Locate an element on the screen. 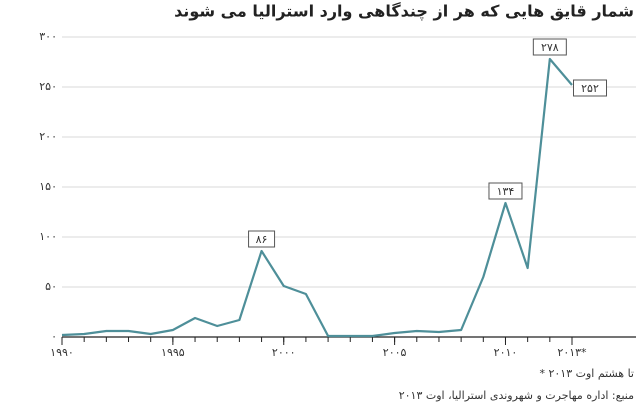  x-tick-label: ۲۰۱۰ is located at coordinates (506, 352).